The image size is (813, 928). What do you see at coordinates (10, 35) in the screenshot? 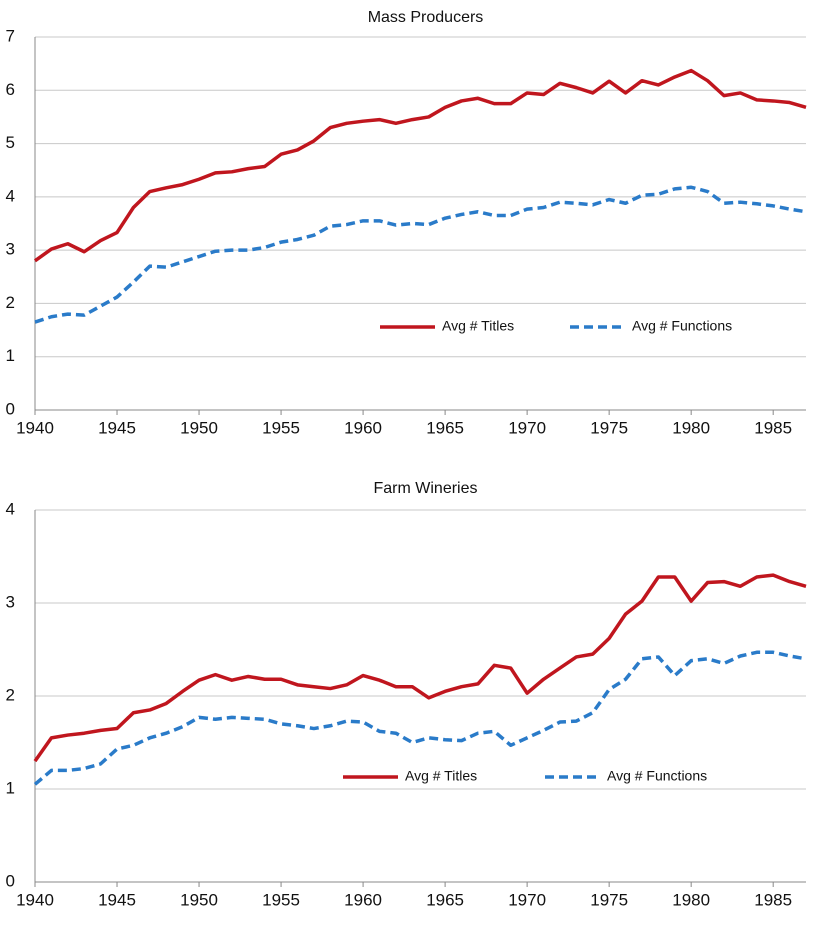
I see `y-tick-label: 7` at bounding box center [10, 35].